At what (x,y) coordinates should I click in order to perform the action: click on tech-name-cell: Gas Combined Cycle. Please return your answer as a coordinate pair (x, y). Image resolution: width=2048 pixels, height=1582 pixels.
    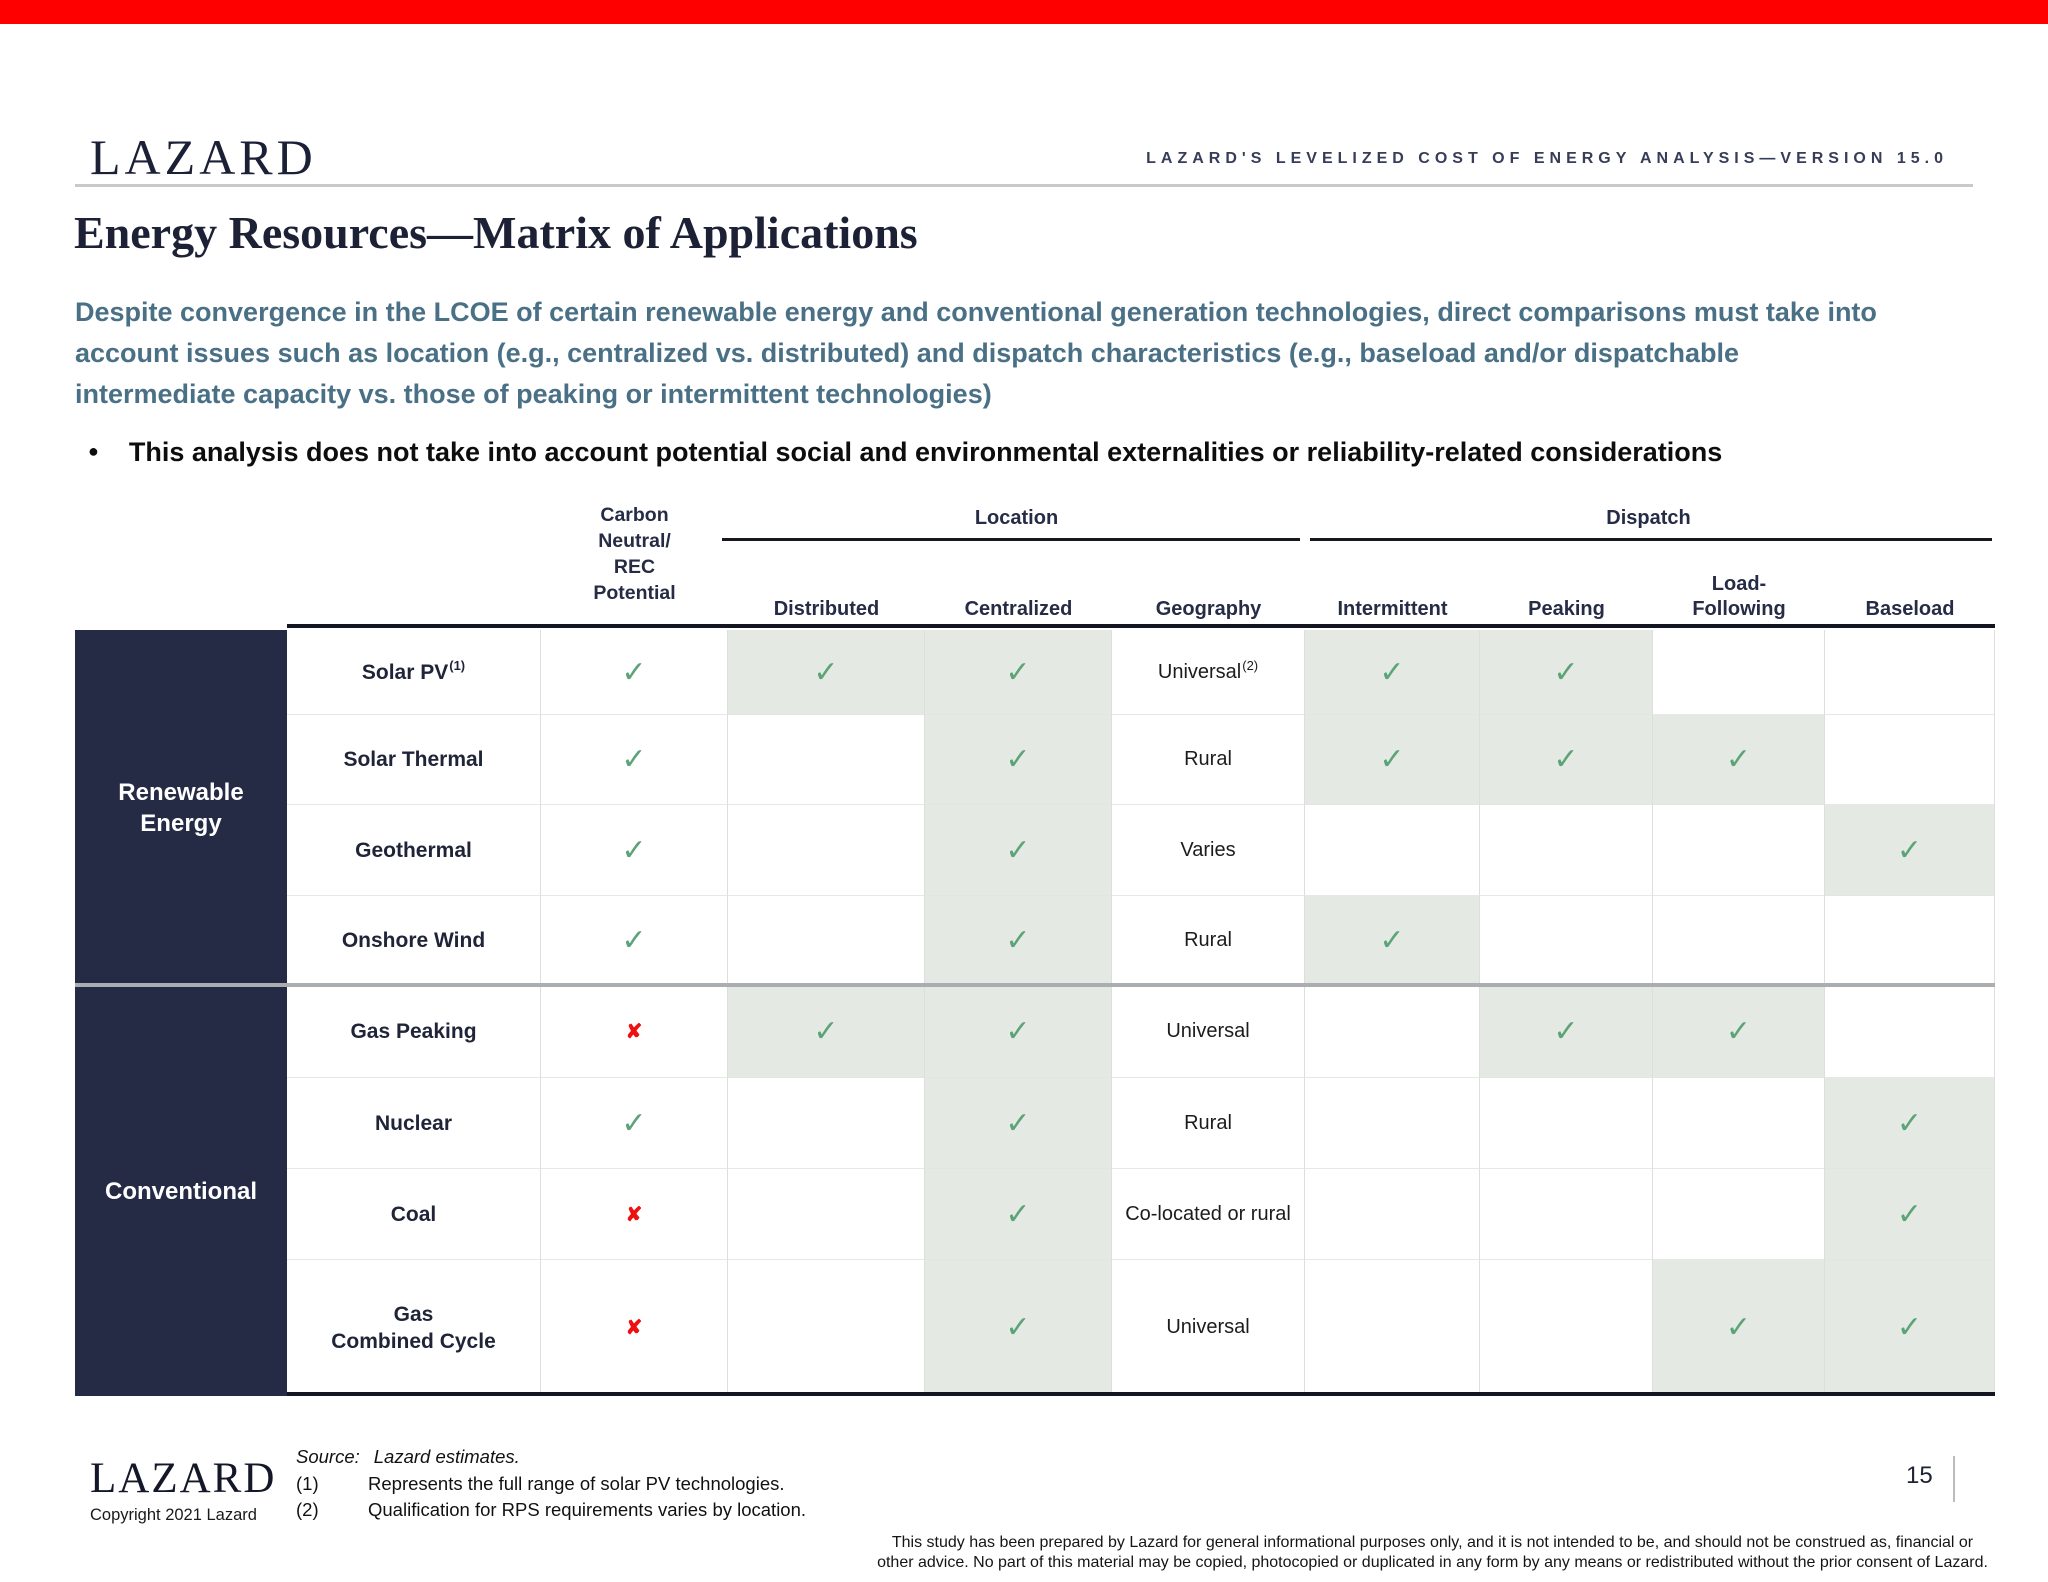
    Looking at the image, I should click on (414, 1328).